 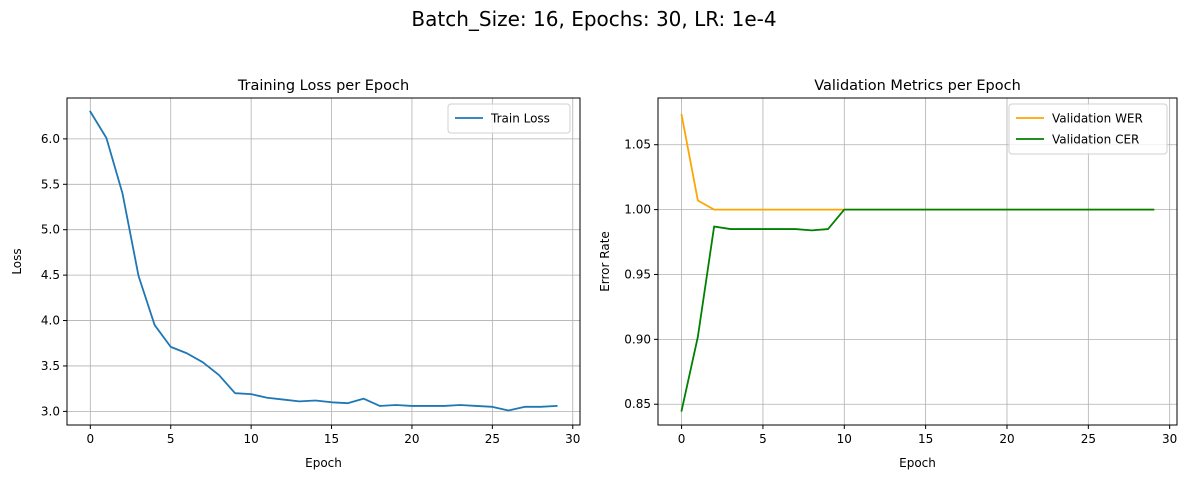 What do you see at coordinates (637, 145) in the screenshot?
I see `y-tick-label: 1.05` at bounding box center [637, 145].